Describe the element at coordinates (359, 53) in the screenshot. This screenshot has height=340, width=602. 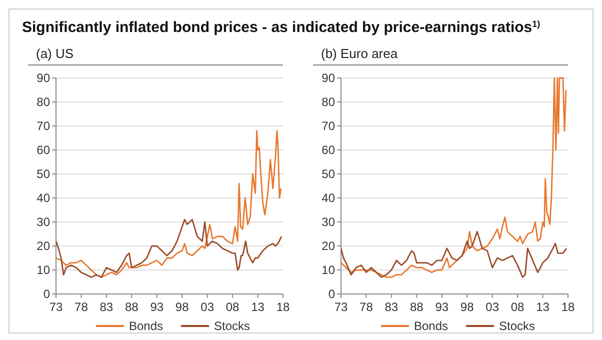
I see `chart-subtitle: (b) Euro area` at that location.